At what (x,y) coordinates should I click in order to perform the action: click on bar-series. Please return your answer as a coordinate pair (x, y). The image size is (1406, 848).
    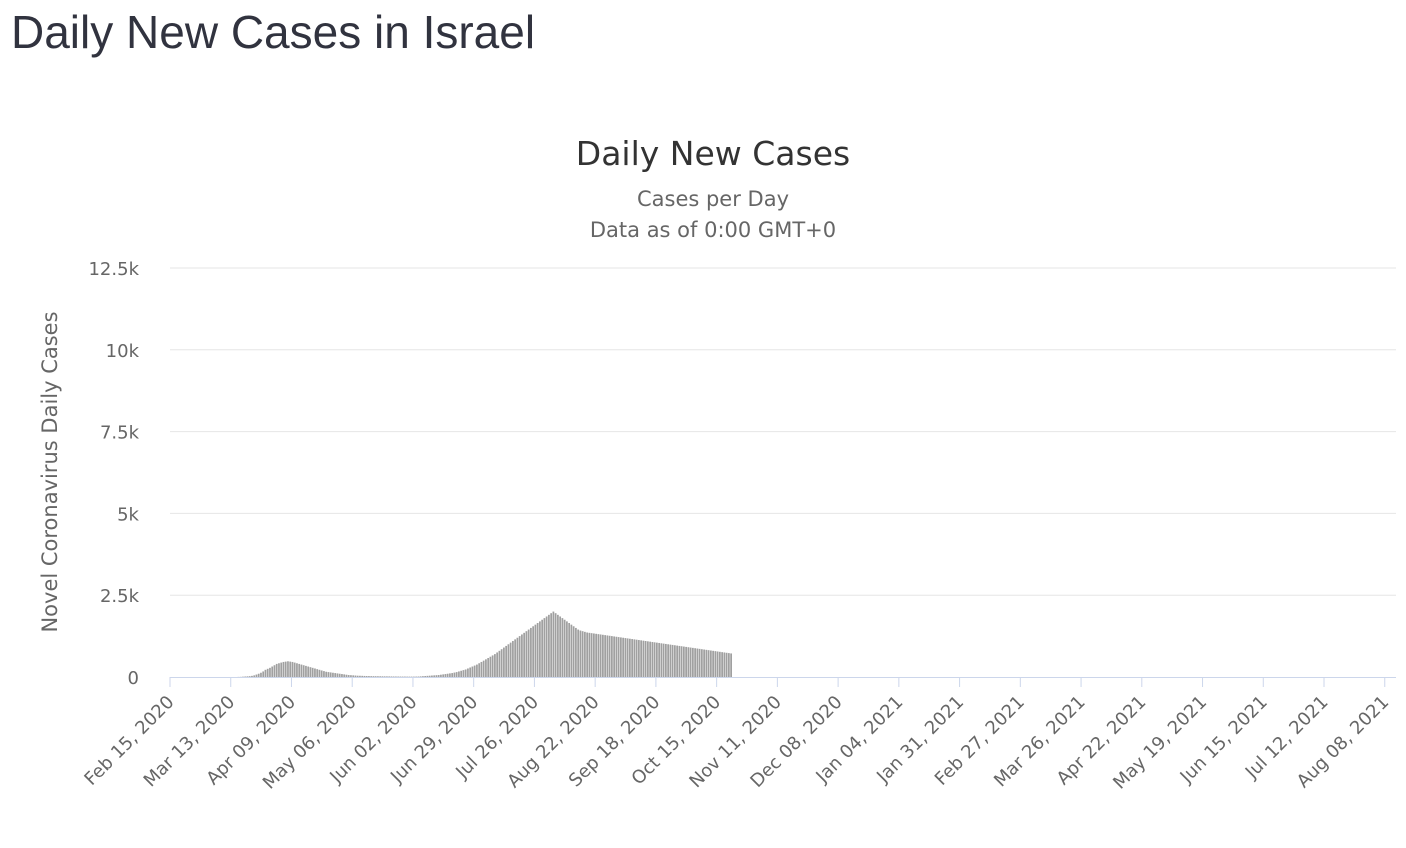
    Looking at the image, I should click on (484, 644).